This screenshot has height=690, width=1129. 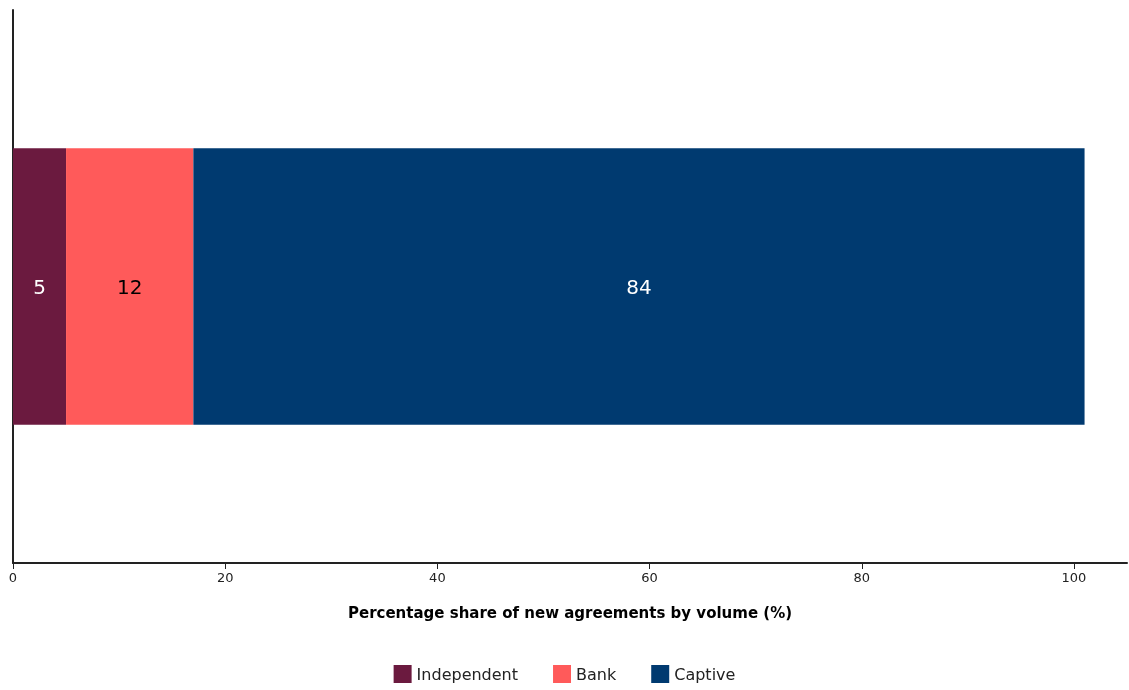 I want to click on data-label: 84, so click(x=639, y=286).